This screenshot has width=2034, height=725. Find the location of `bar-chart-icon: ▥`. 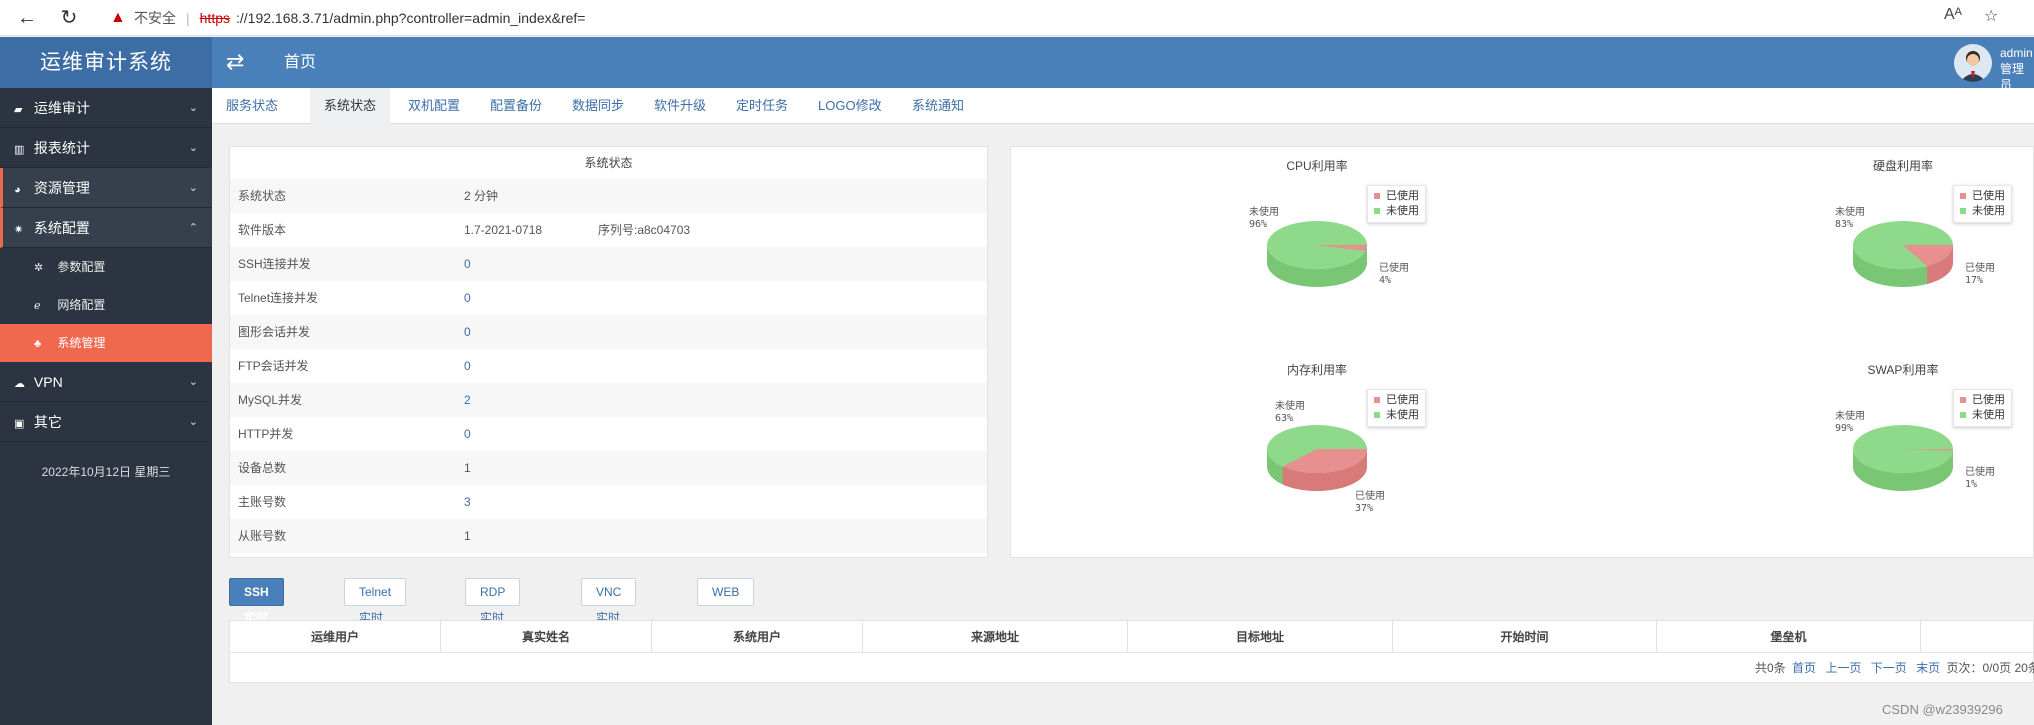

bar-chart-icon: ▥ is located at coordinates (19, 150).